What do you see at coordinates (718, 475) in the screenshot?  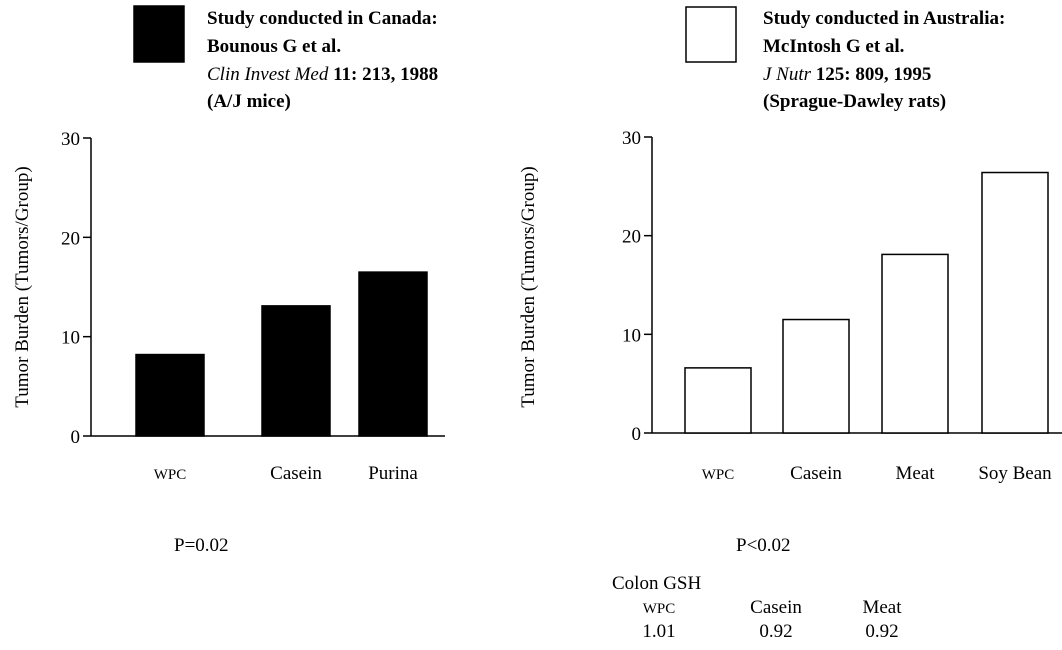 I see `right-category-label: WPC` at bounding box center [718, 475].